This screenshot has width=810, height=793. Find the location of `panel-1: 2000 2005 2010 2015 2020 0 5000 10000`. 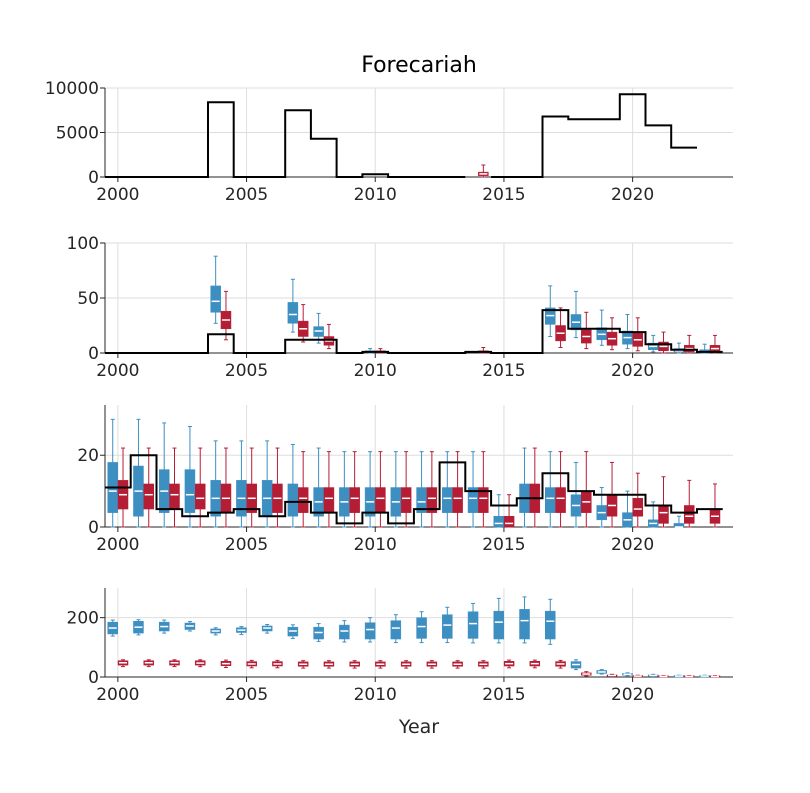

panel-1: 2000 2005 2010 2015 2020 0 5000 10000 is located at coordinates (389, 142).